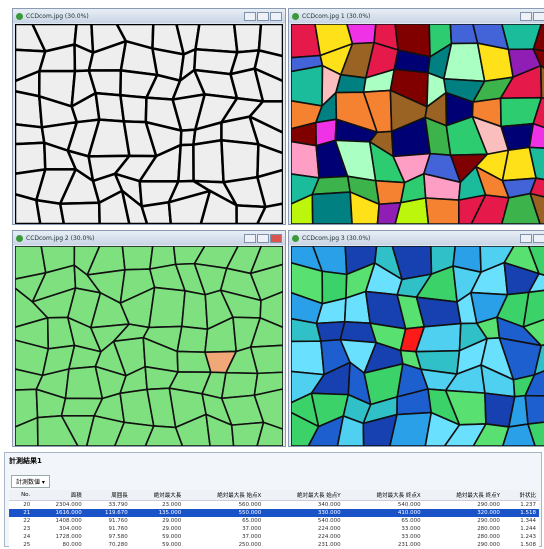 This screenshot has height=549, width=544. What do you see at coordinates (21, 537) in the screenshot?
I see `table-cell: 24` at bounding box center [21, 537].